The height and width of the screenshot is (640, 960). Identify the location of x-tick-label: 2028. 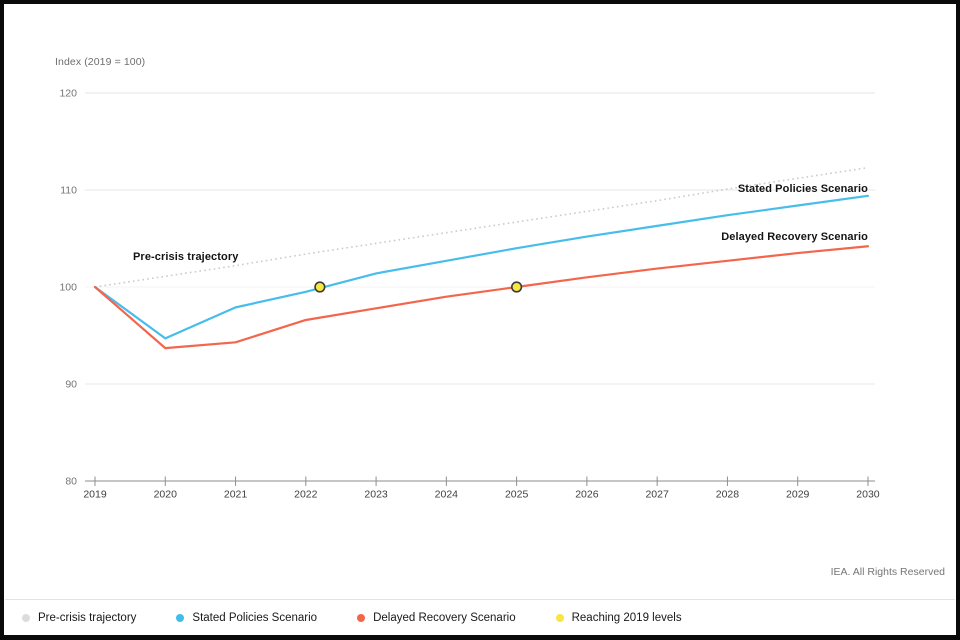
(728, 495).